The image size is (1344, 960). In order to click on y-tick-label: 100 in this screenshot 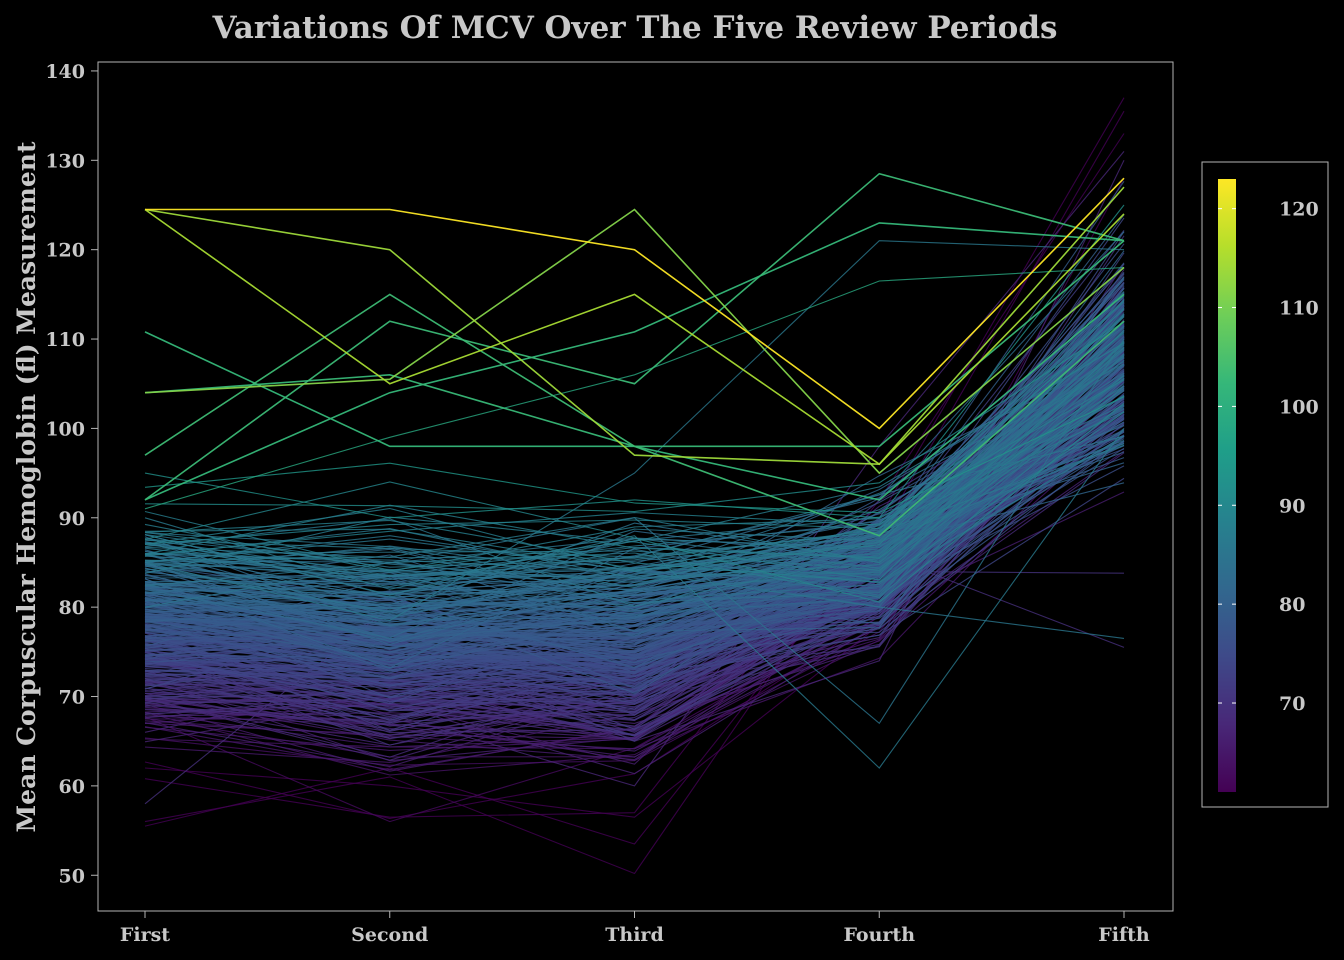, I will do `click(65, 429)`.